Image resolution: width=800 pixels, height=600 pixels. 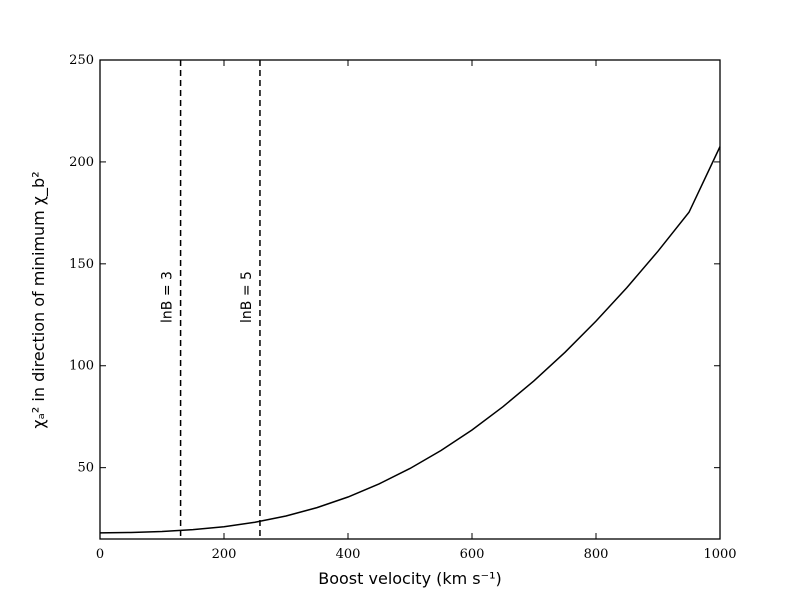 I want to click on y-tick-label: 250, so click(x=81, y=60).